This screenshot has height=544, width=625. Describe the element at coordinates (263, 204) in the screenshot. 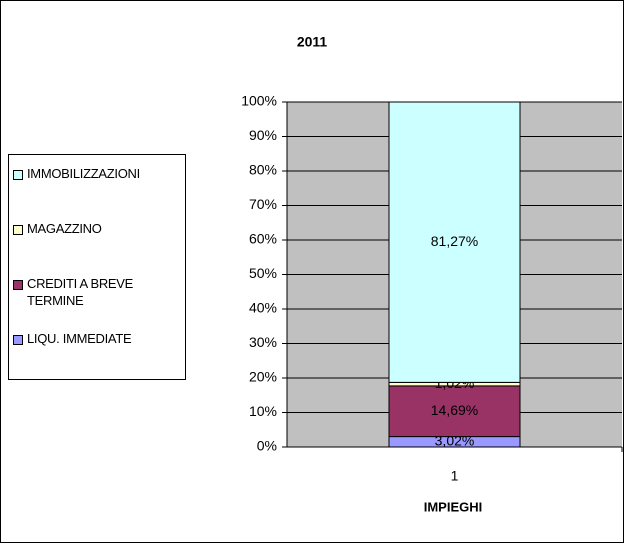

I see `y-tick-label: 70%` at that location.